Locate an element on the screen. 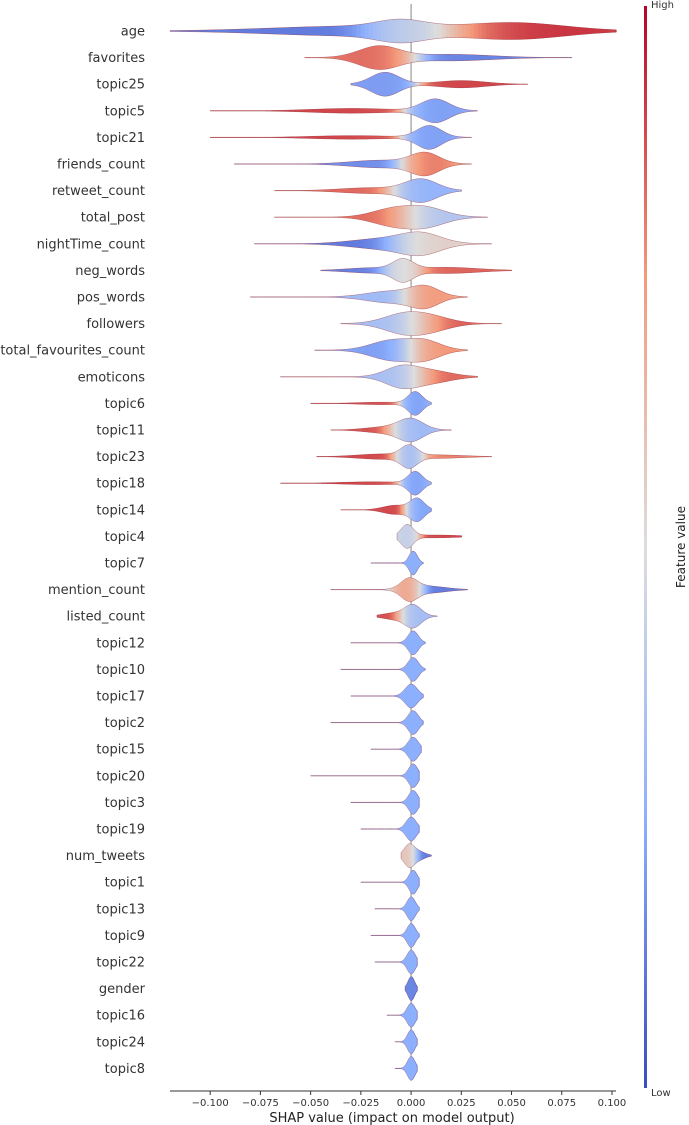  feature-label-gender: gender is located at coordinates (122, 989).